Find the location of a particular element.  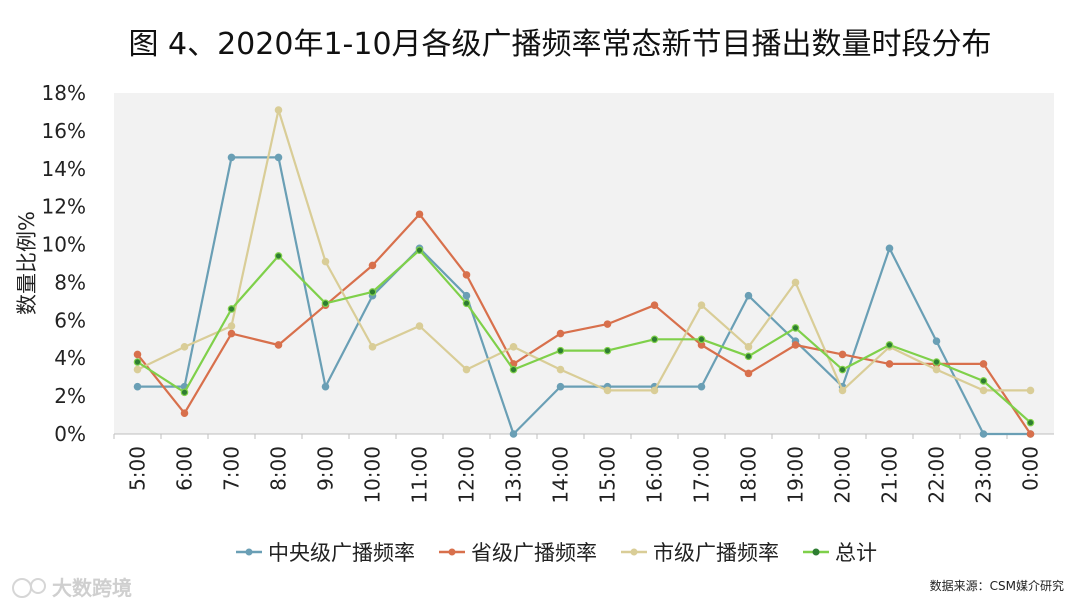

y-tick-label: 12% is located at coordinates (64, 207).